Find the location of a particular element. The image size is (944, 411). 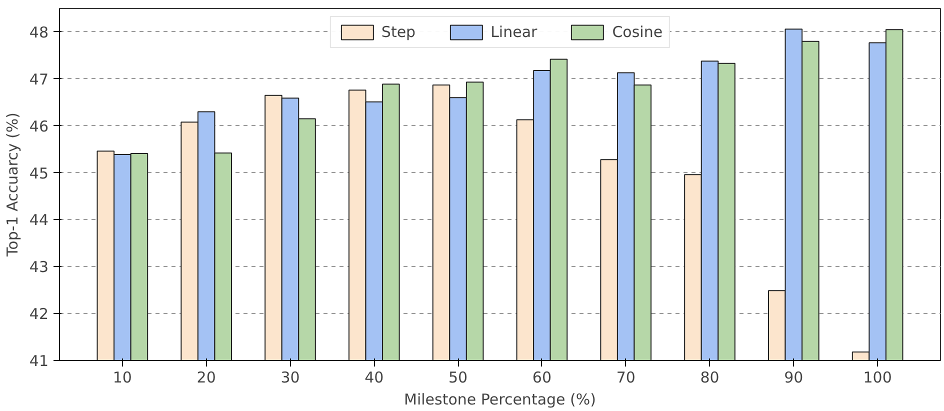

y-axis-title: Top-1 Accuarcy (%) is located at coordinates (12, 185).